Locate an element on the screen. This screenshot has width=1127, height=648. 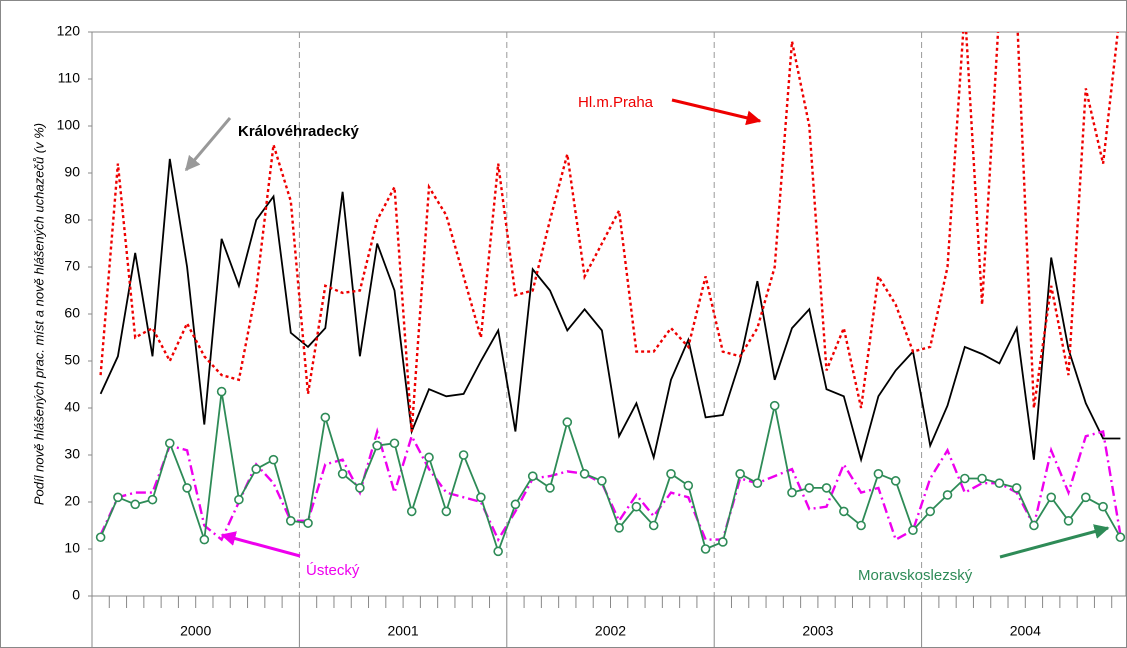
y-tick-label: 120 is located at coordinates (69, 31).